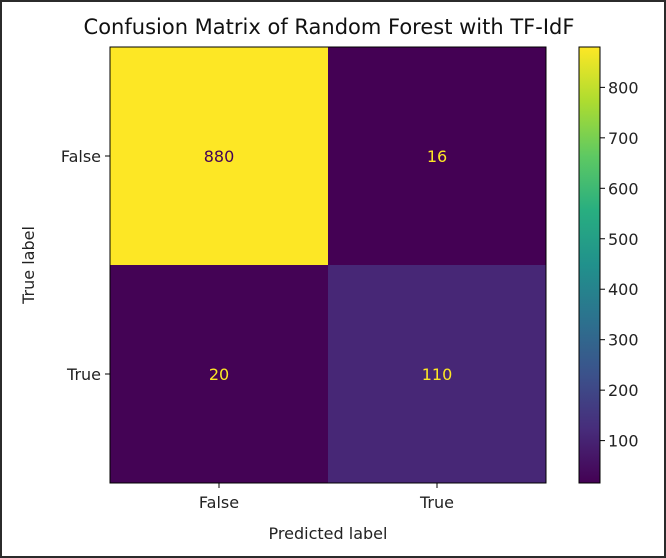  I want to click on colorbar-tick-label: 100, so click(623, 441).